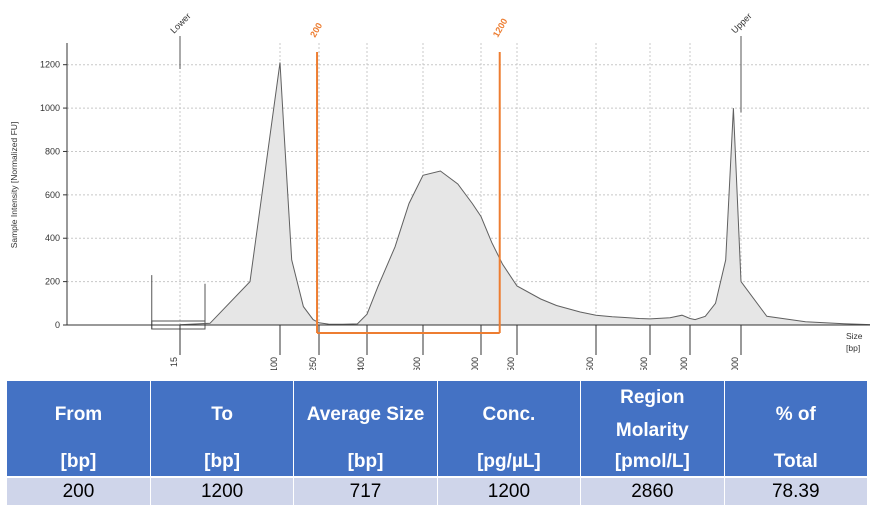 Image resolution: width=876 pixels, height=505 pixels. I want to click on header-to-unit: [bp], so click(222, 462).